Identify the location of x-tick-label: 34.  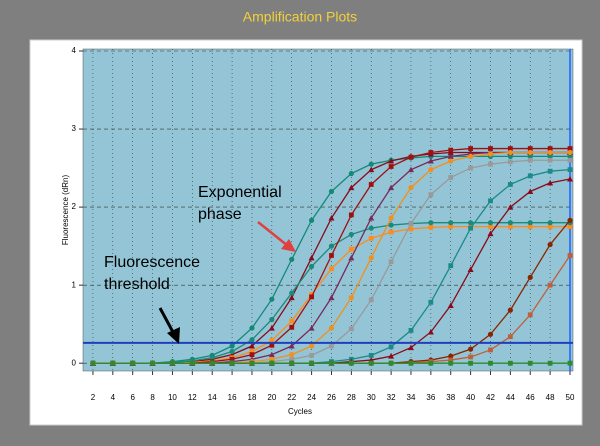
(411, 397).